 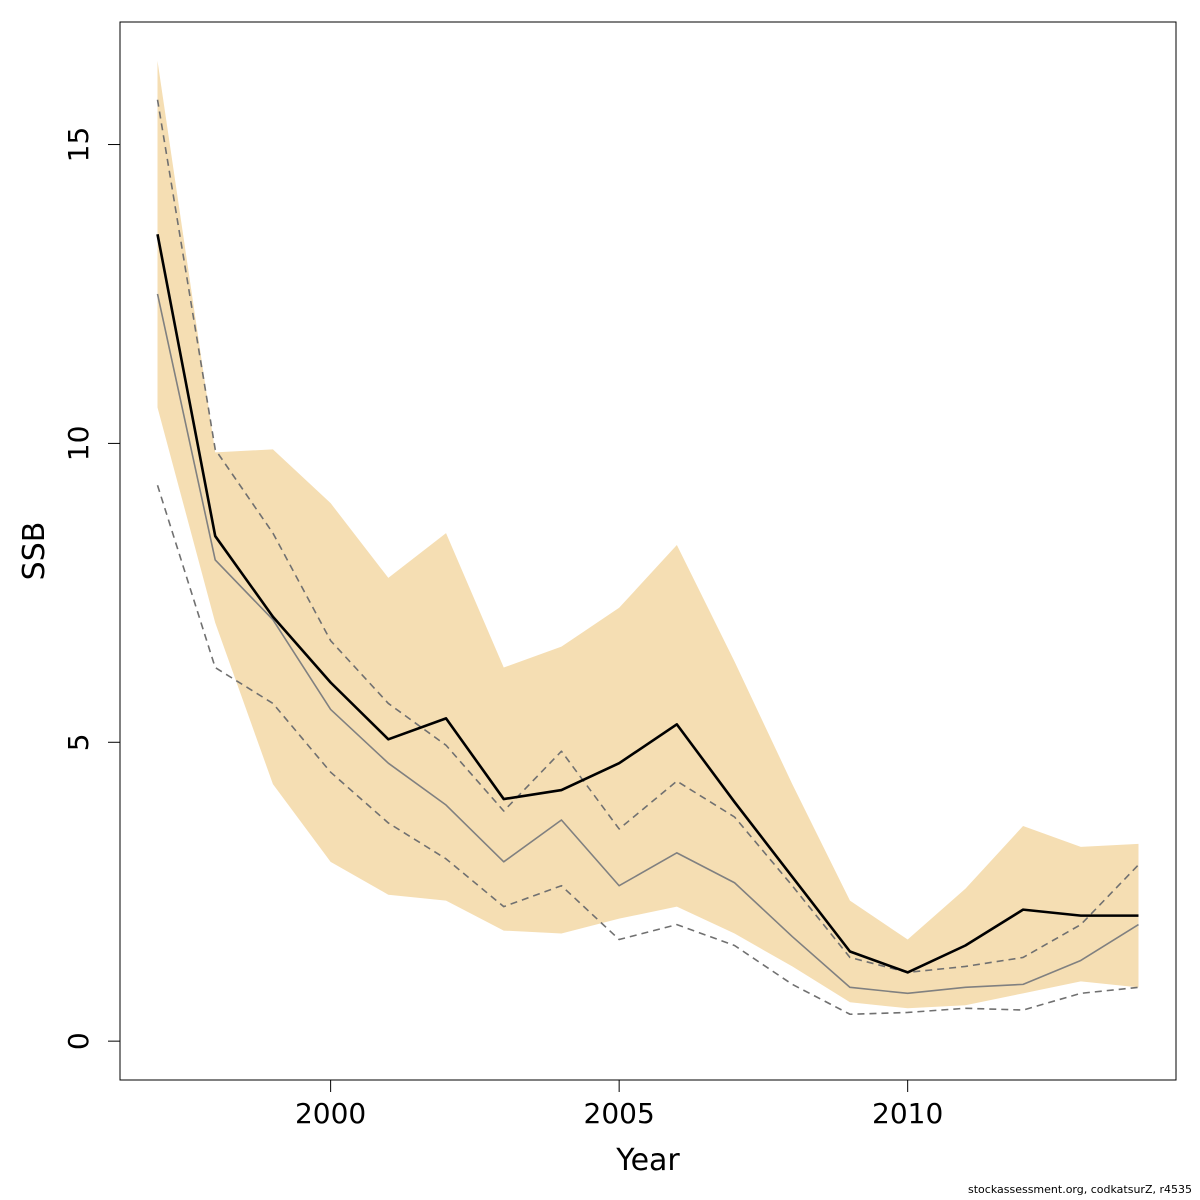 What do you see at coordinates (619, 1113) in the screenshot?
I see `x-tick-label-2005: 2005` at bounding box center [619, 1113].